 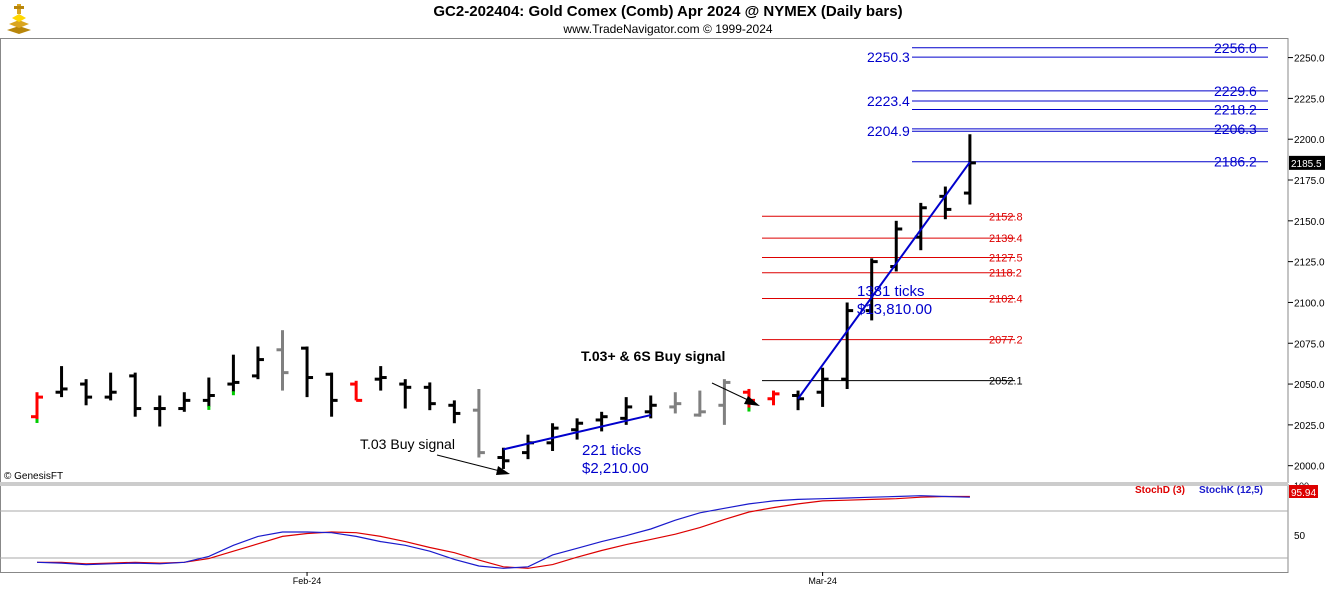 I want to click on price-tick-label: 2175.0, so click(x=1309, y=181).